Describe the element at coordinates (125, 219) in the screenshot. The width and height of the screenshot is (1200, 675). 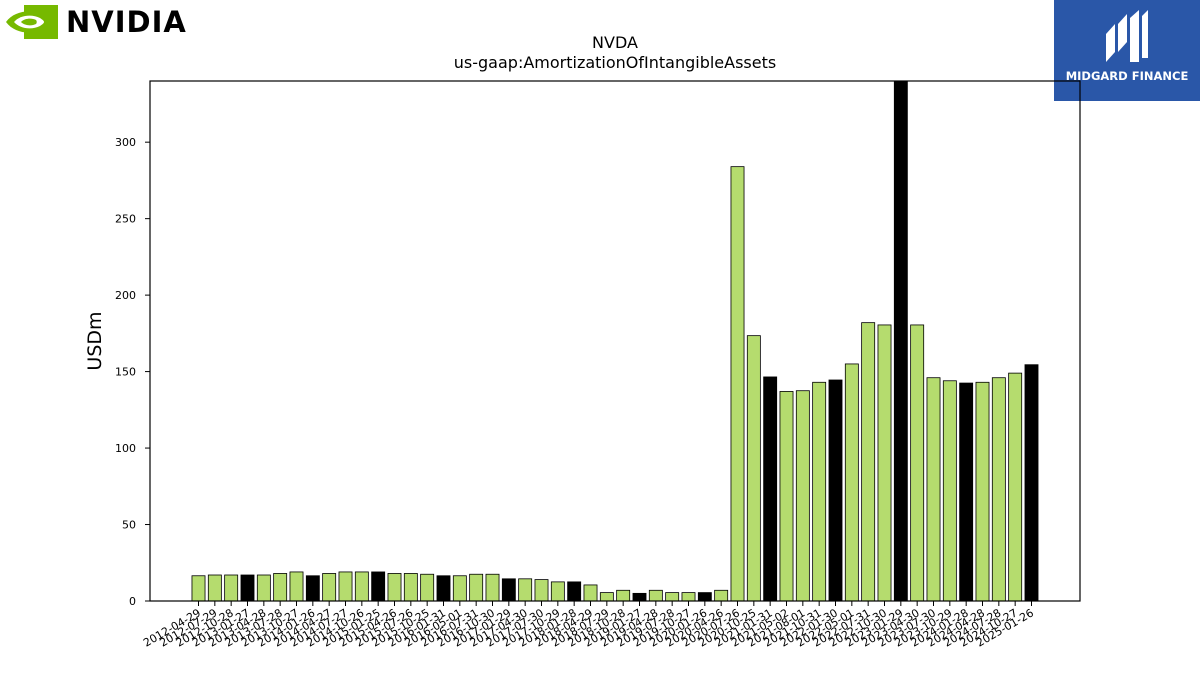
I see `y-tick-label: 250` at that location.